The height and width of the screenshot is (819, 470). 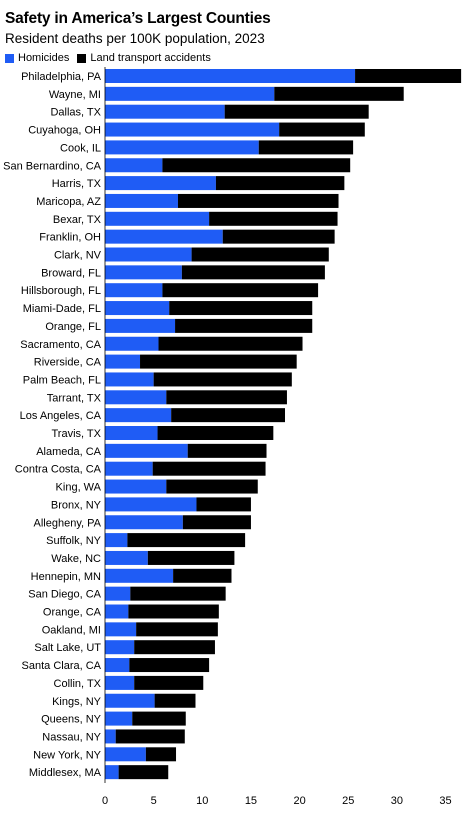 What do you see at coordinates (78, 684) in the screenshot?
I see `category-label: Collin, TX` at bounding box center [78, 684].